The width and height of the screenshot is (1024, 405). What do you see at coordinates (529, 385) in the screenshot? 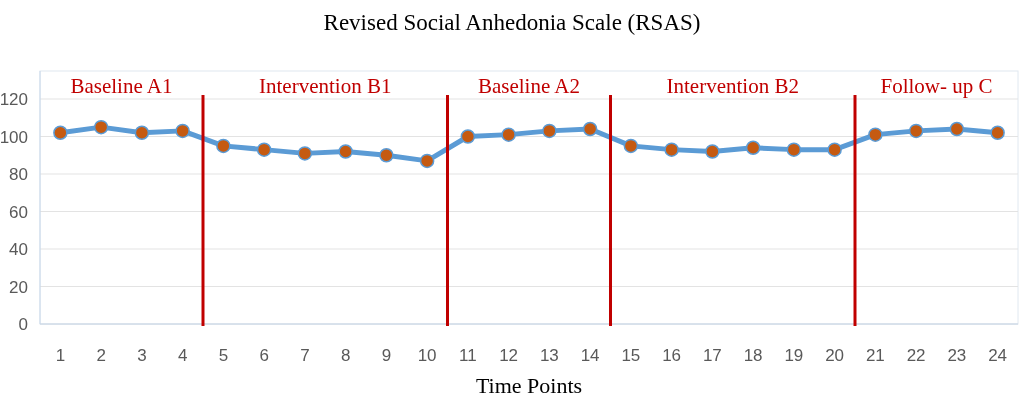
I see `x-axis-title: Time Points` at bounding box center [529, 385].